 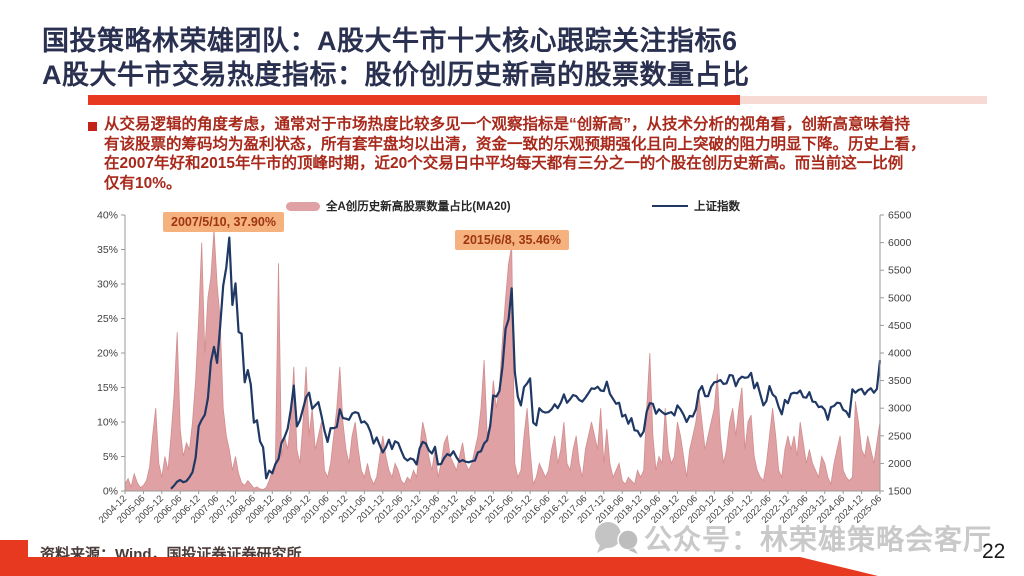 I want to click on title-line-1: 国投策略林荣雄团队：A股大牛市十大核心跟踪关注指标6, so click(x=390, y=41).